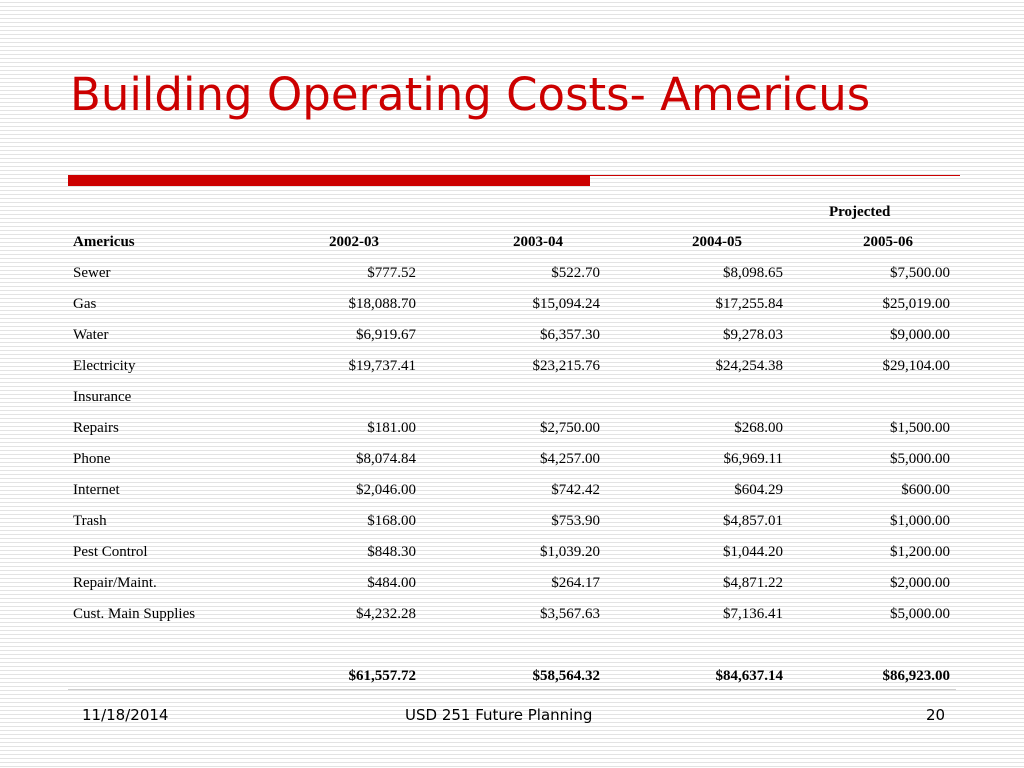 Image resolution: width=1024 pixels, height=768 pixels. What do you see at coordinates (386, 335) in the screenshot?
I see `value-cell: $6,919.67` at bounding box center [386, 335].